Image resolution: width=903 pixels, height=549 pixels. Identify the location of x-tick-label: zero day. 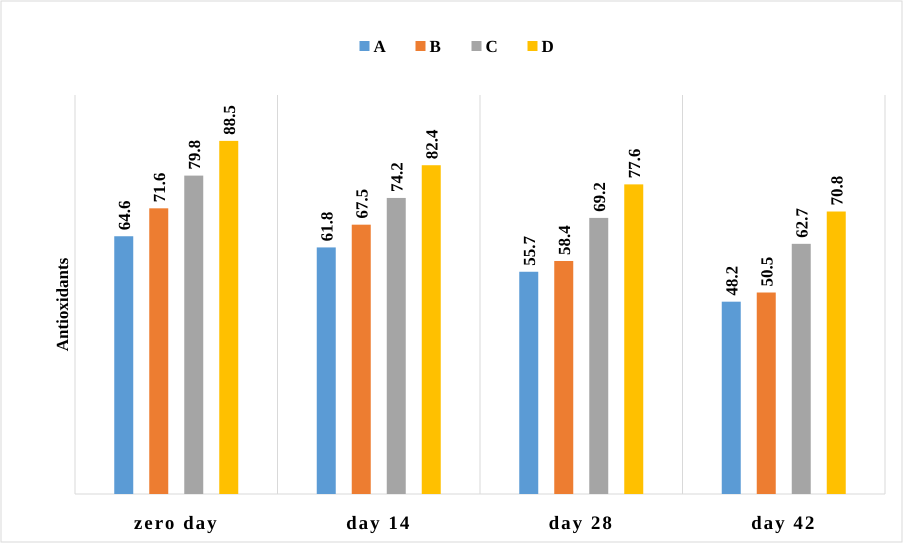
(176, 523).